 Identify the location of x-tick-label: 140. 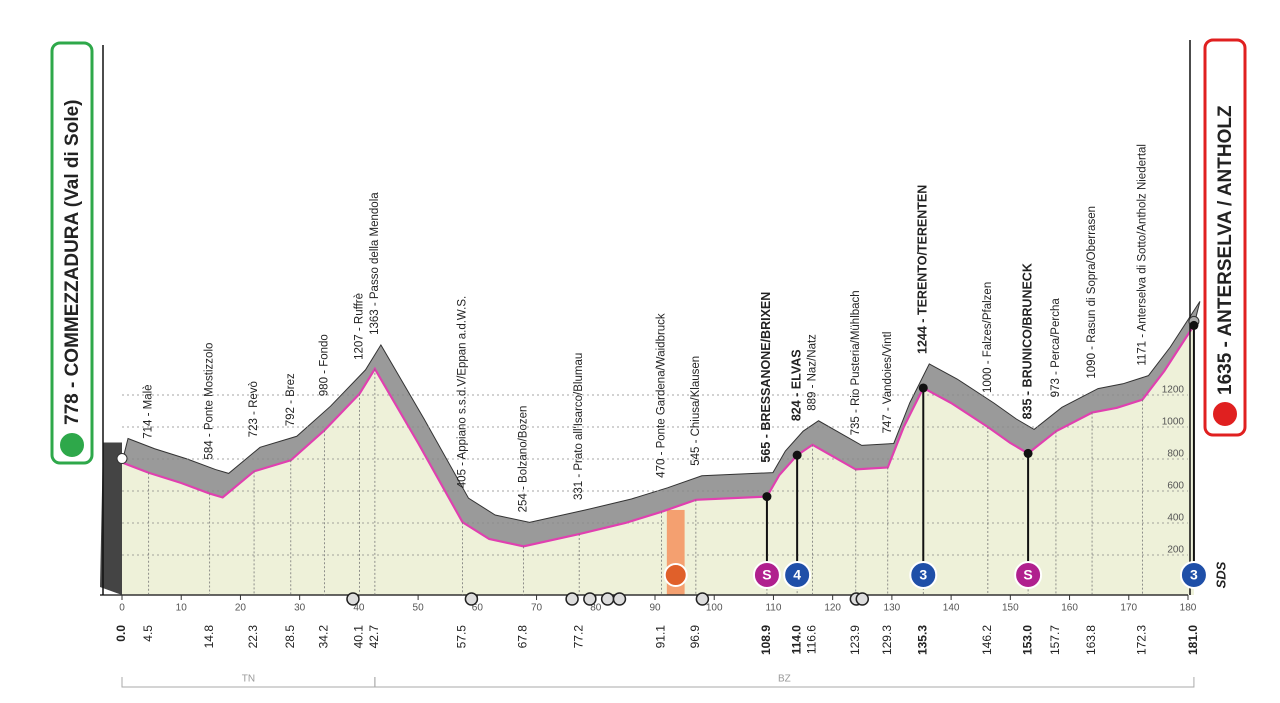
(951, 608).